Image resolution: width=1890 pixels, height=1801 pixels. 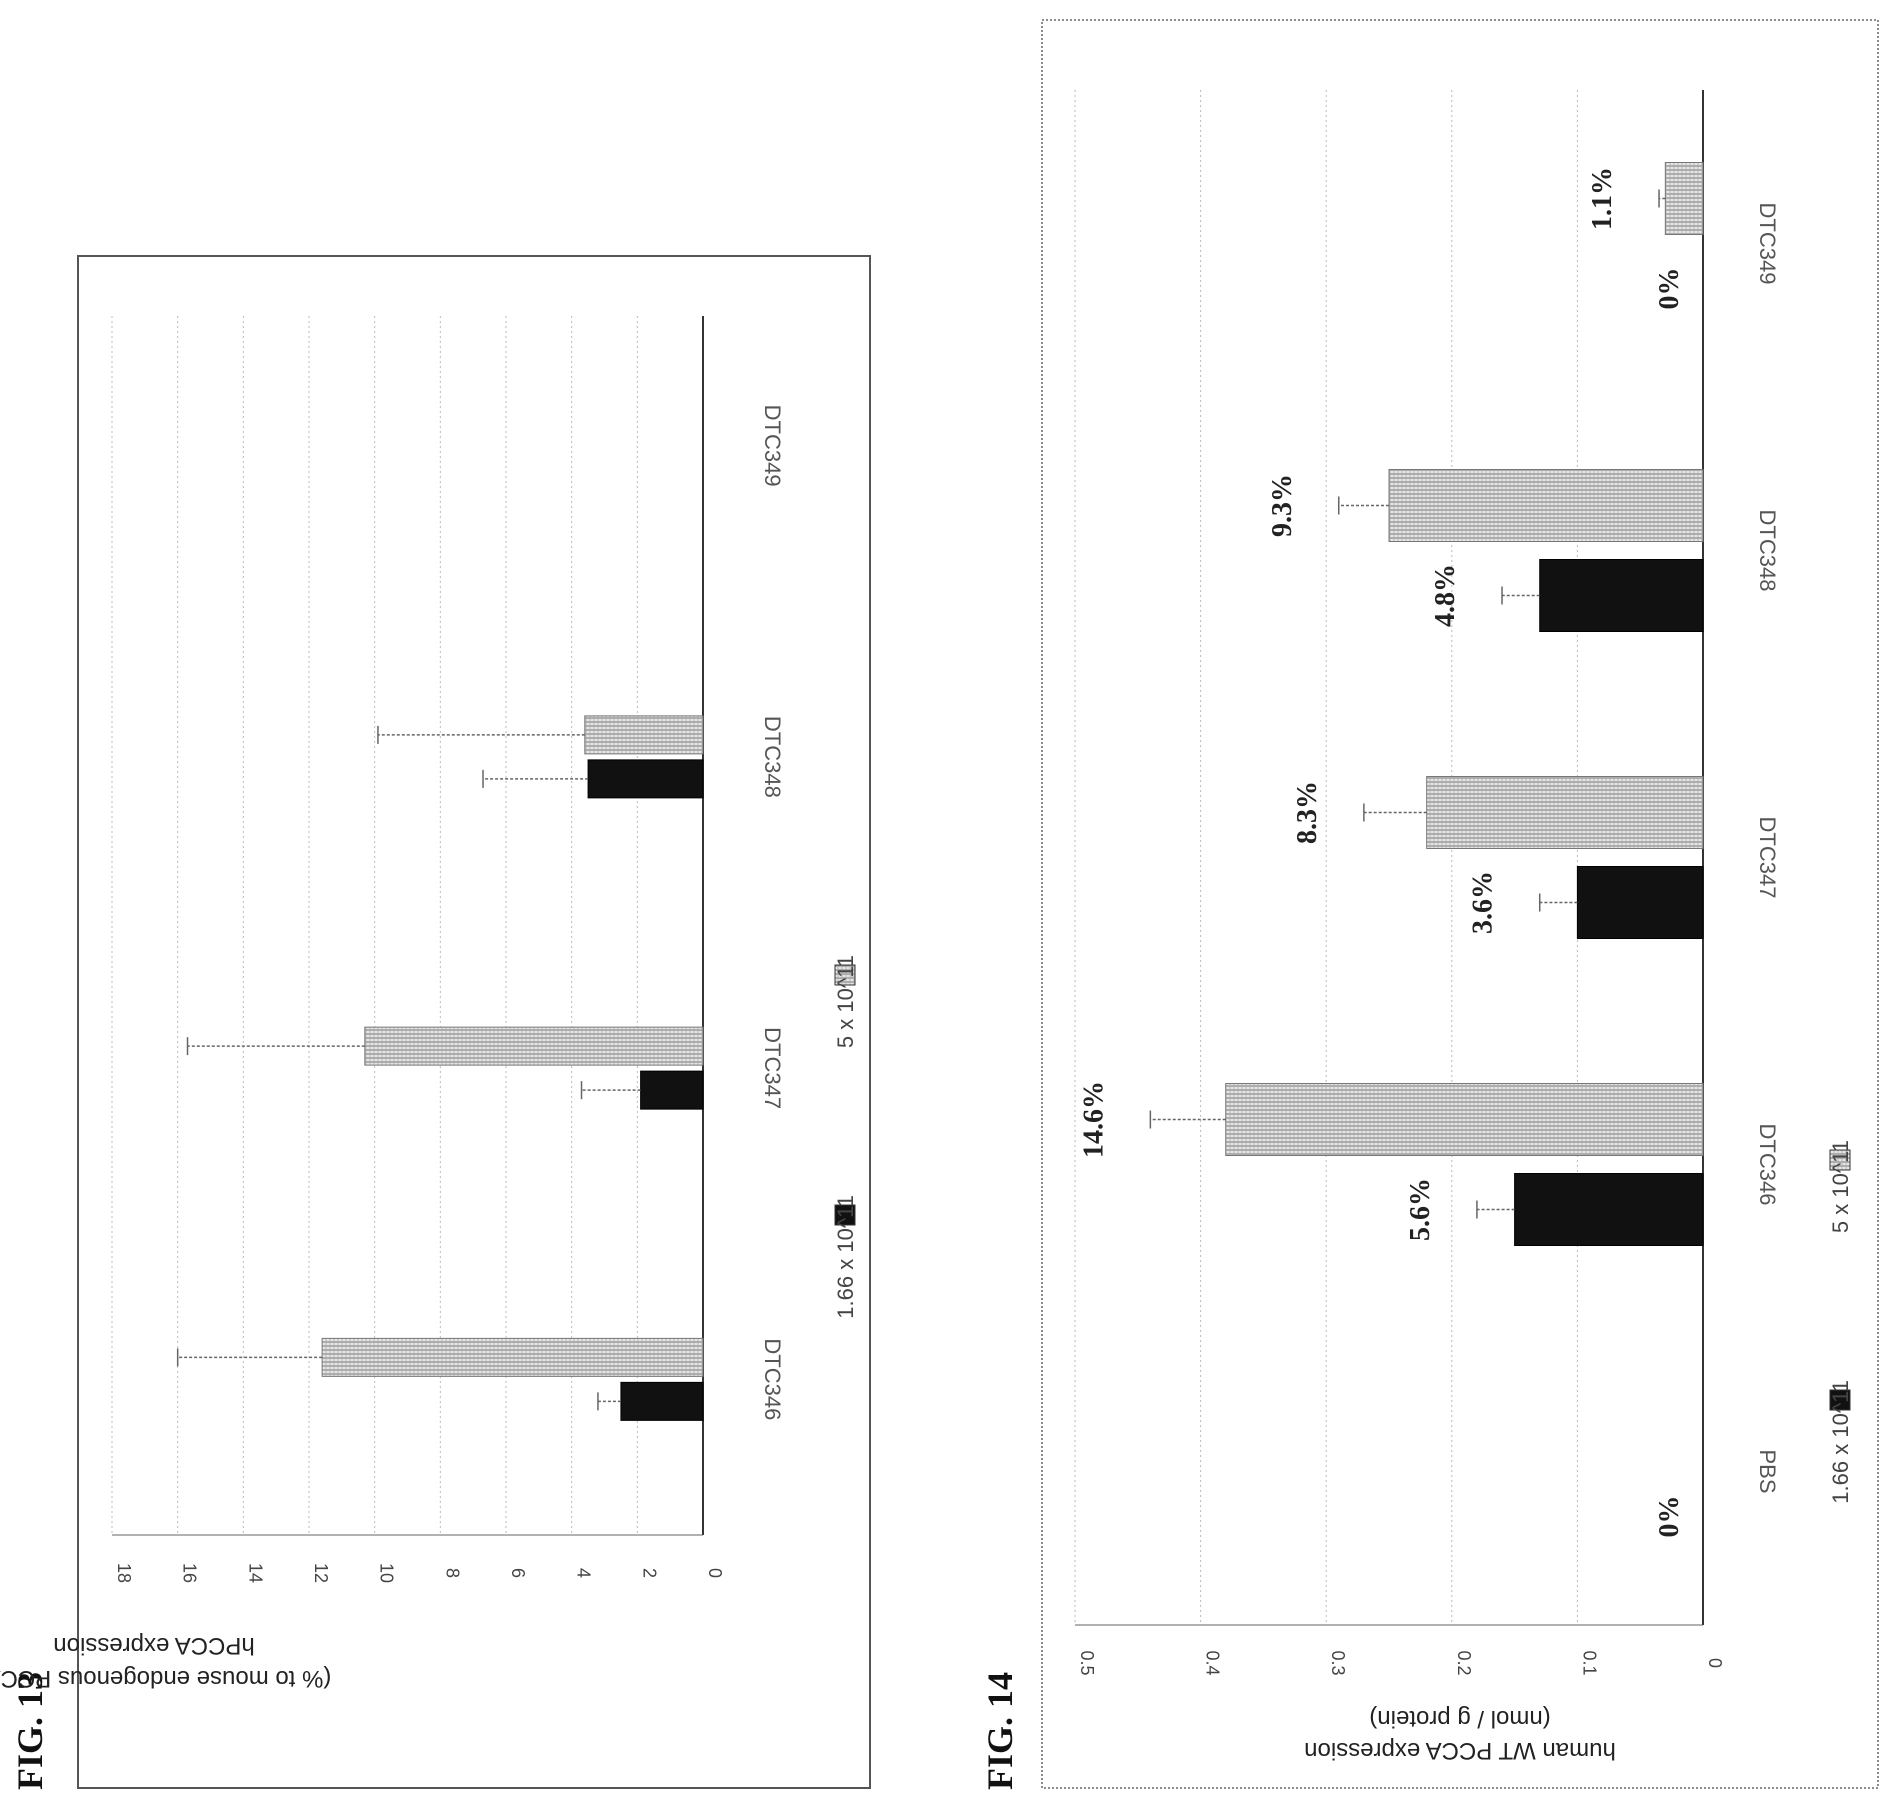 I want to click on data-label: 14.6%, so click(x=1093, y=1119).